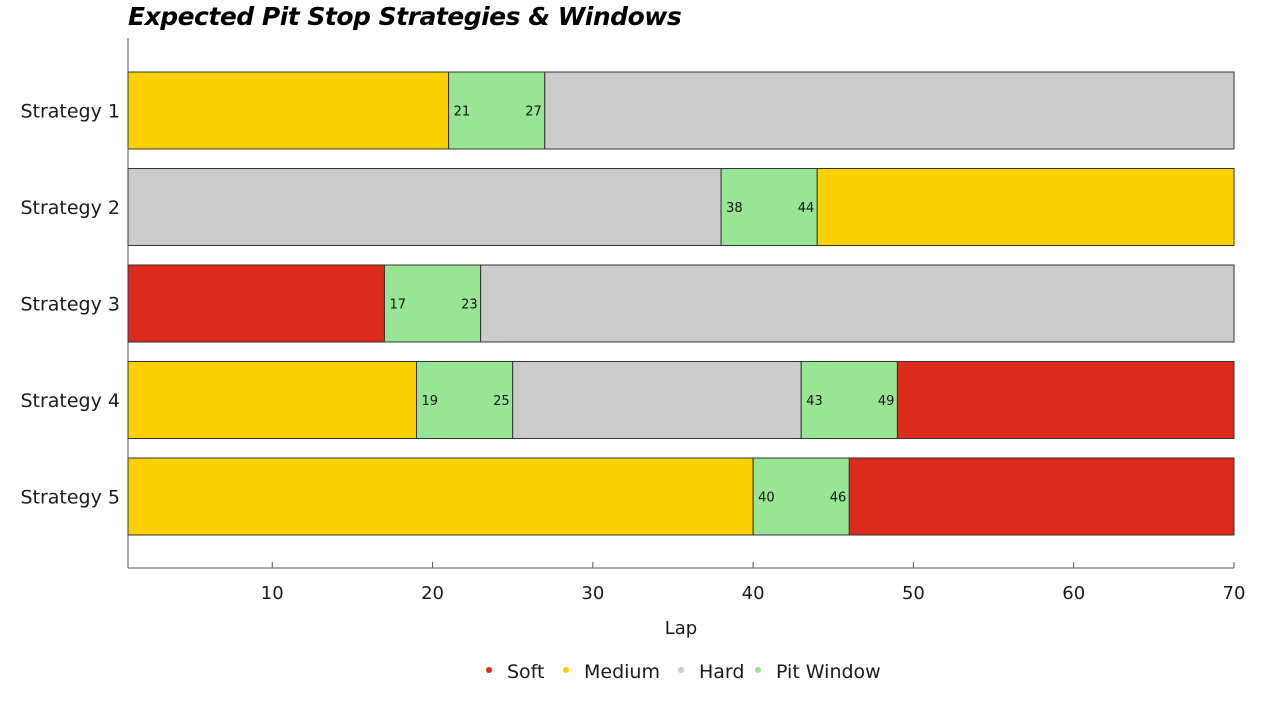 This screenshot has width=1280, height=720. Describe the element at coordinates (432, 593) in the screenshot. I see `x-tick-label: 20` at that location.